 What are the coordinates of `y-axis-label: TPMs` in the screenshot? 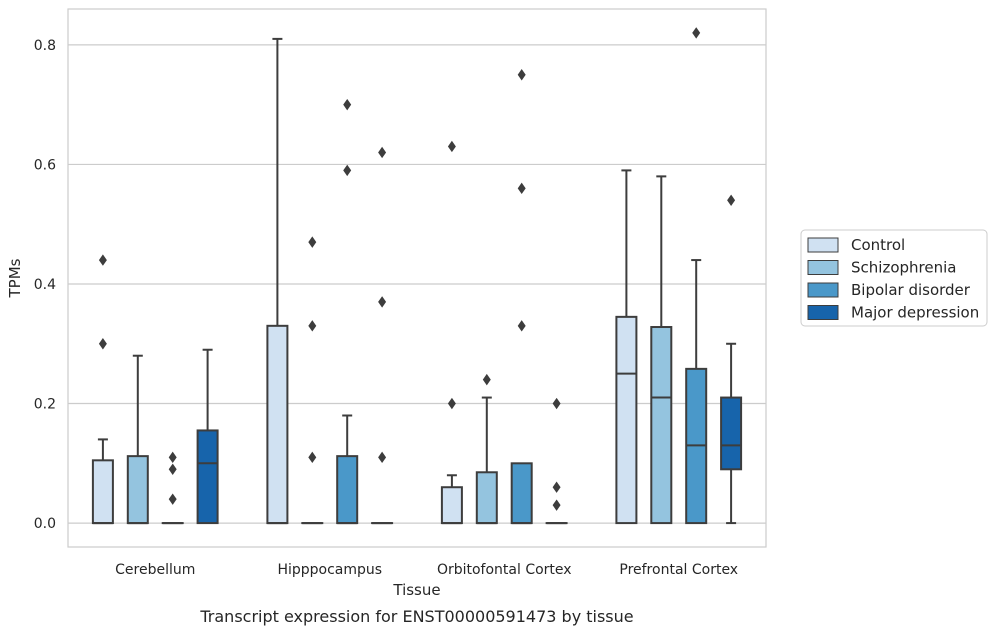 It's located at (15, 278).